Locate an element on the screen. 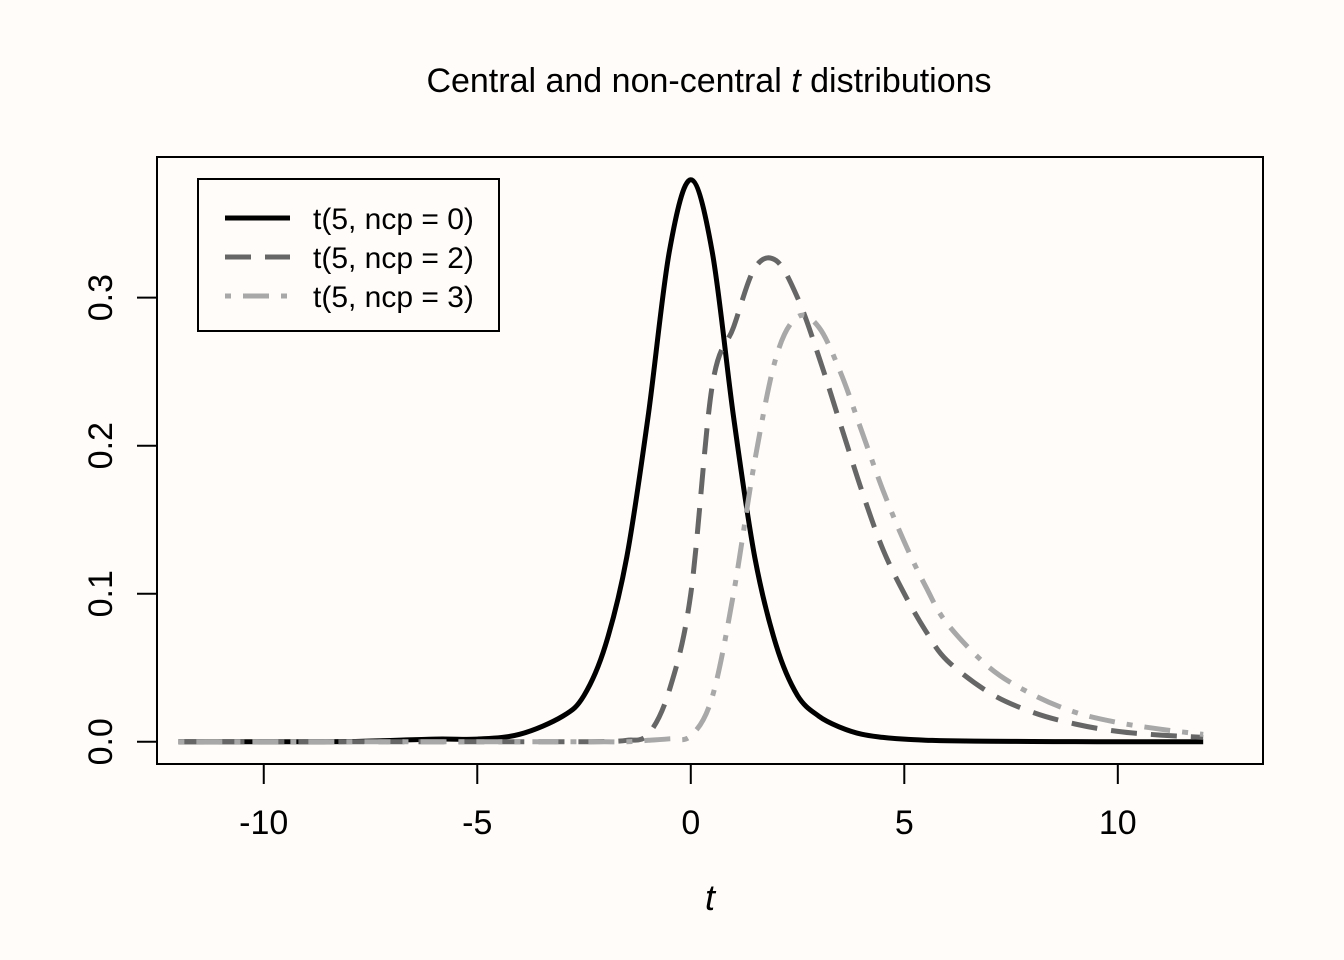 The image size is (1344, 960). x-tick-label: -10 is located at coordinates (263, 823).